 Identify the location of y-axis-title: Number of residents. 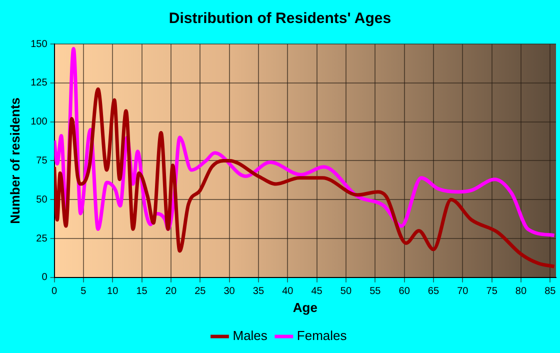
(14, 160).